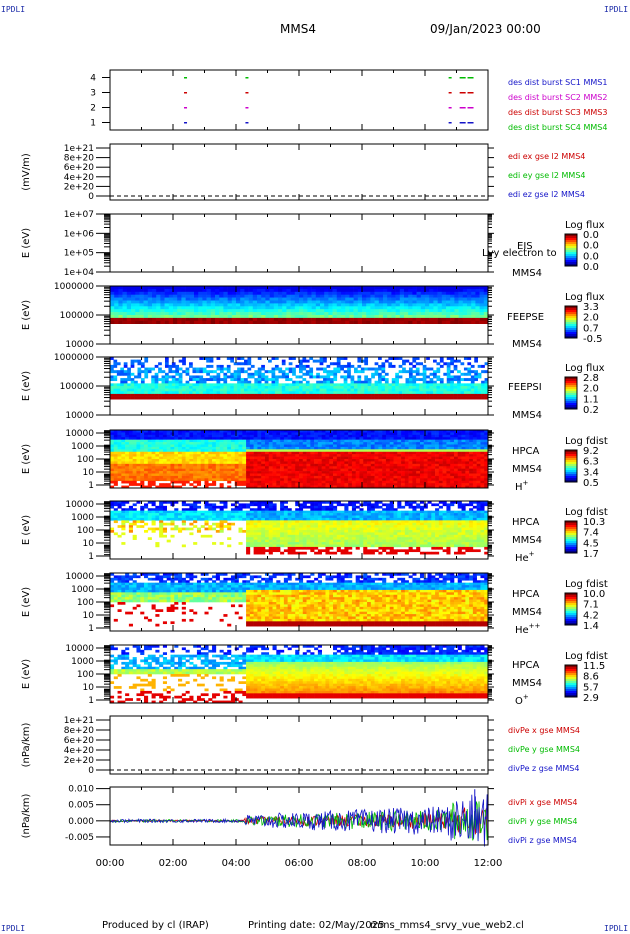 The width and height of the screenshot is (630, 934). What do you see at coordinates (485, 29) in the screenshot?
I see `date-title: 09/Jan/2023 00:00` at bounding box center [485, 29].